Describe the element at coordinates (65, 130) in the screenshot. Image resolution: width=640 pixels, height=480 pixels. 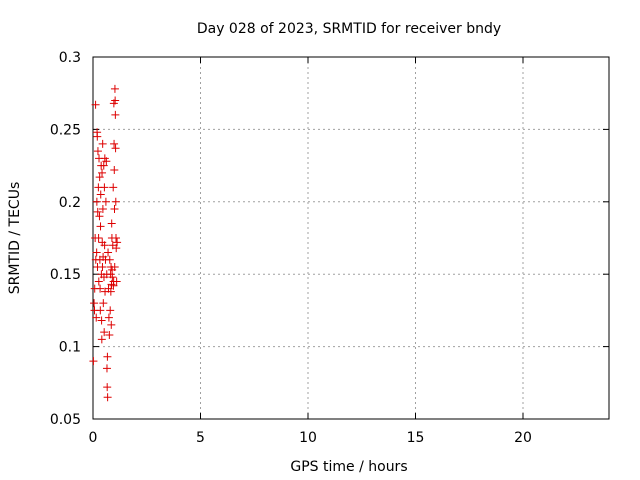
I see `y-tick-label: 0.25` at that location.